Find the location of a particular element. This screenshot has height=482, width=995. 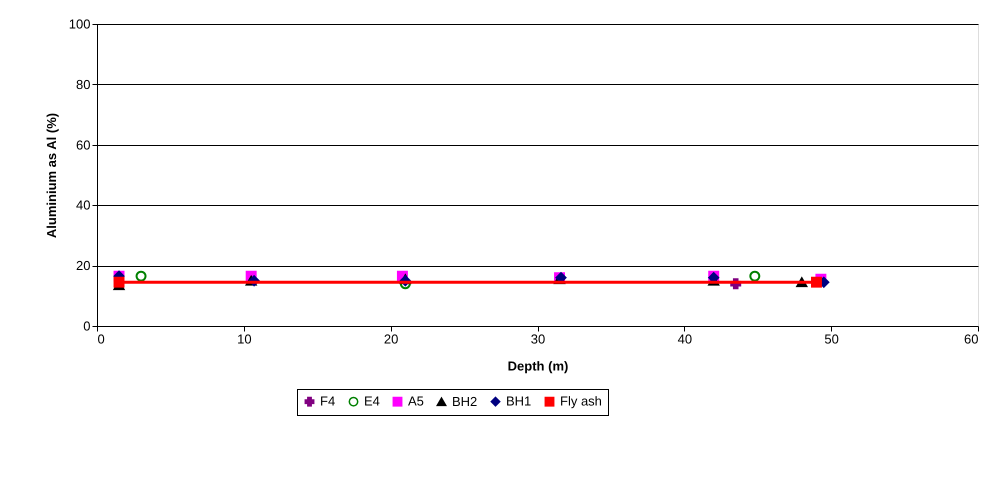

x-tick-label: 20 is located at coordinates (391, 339).